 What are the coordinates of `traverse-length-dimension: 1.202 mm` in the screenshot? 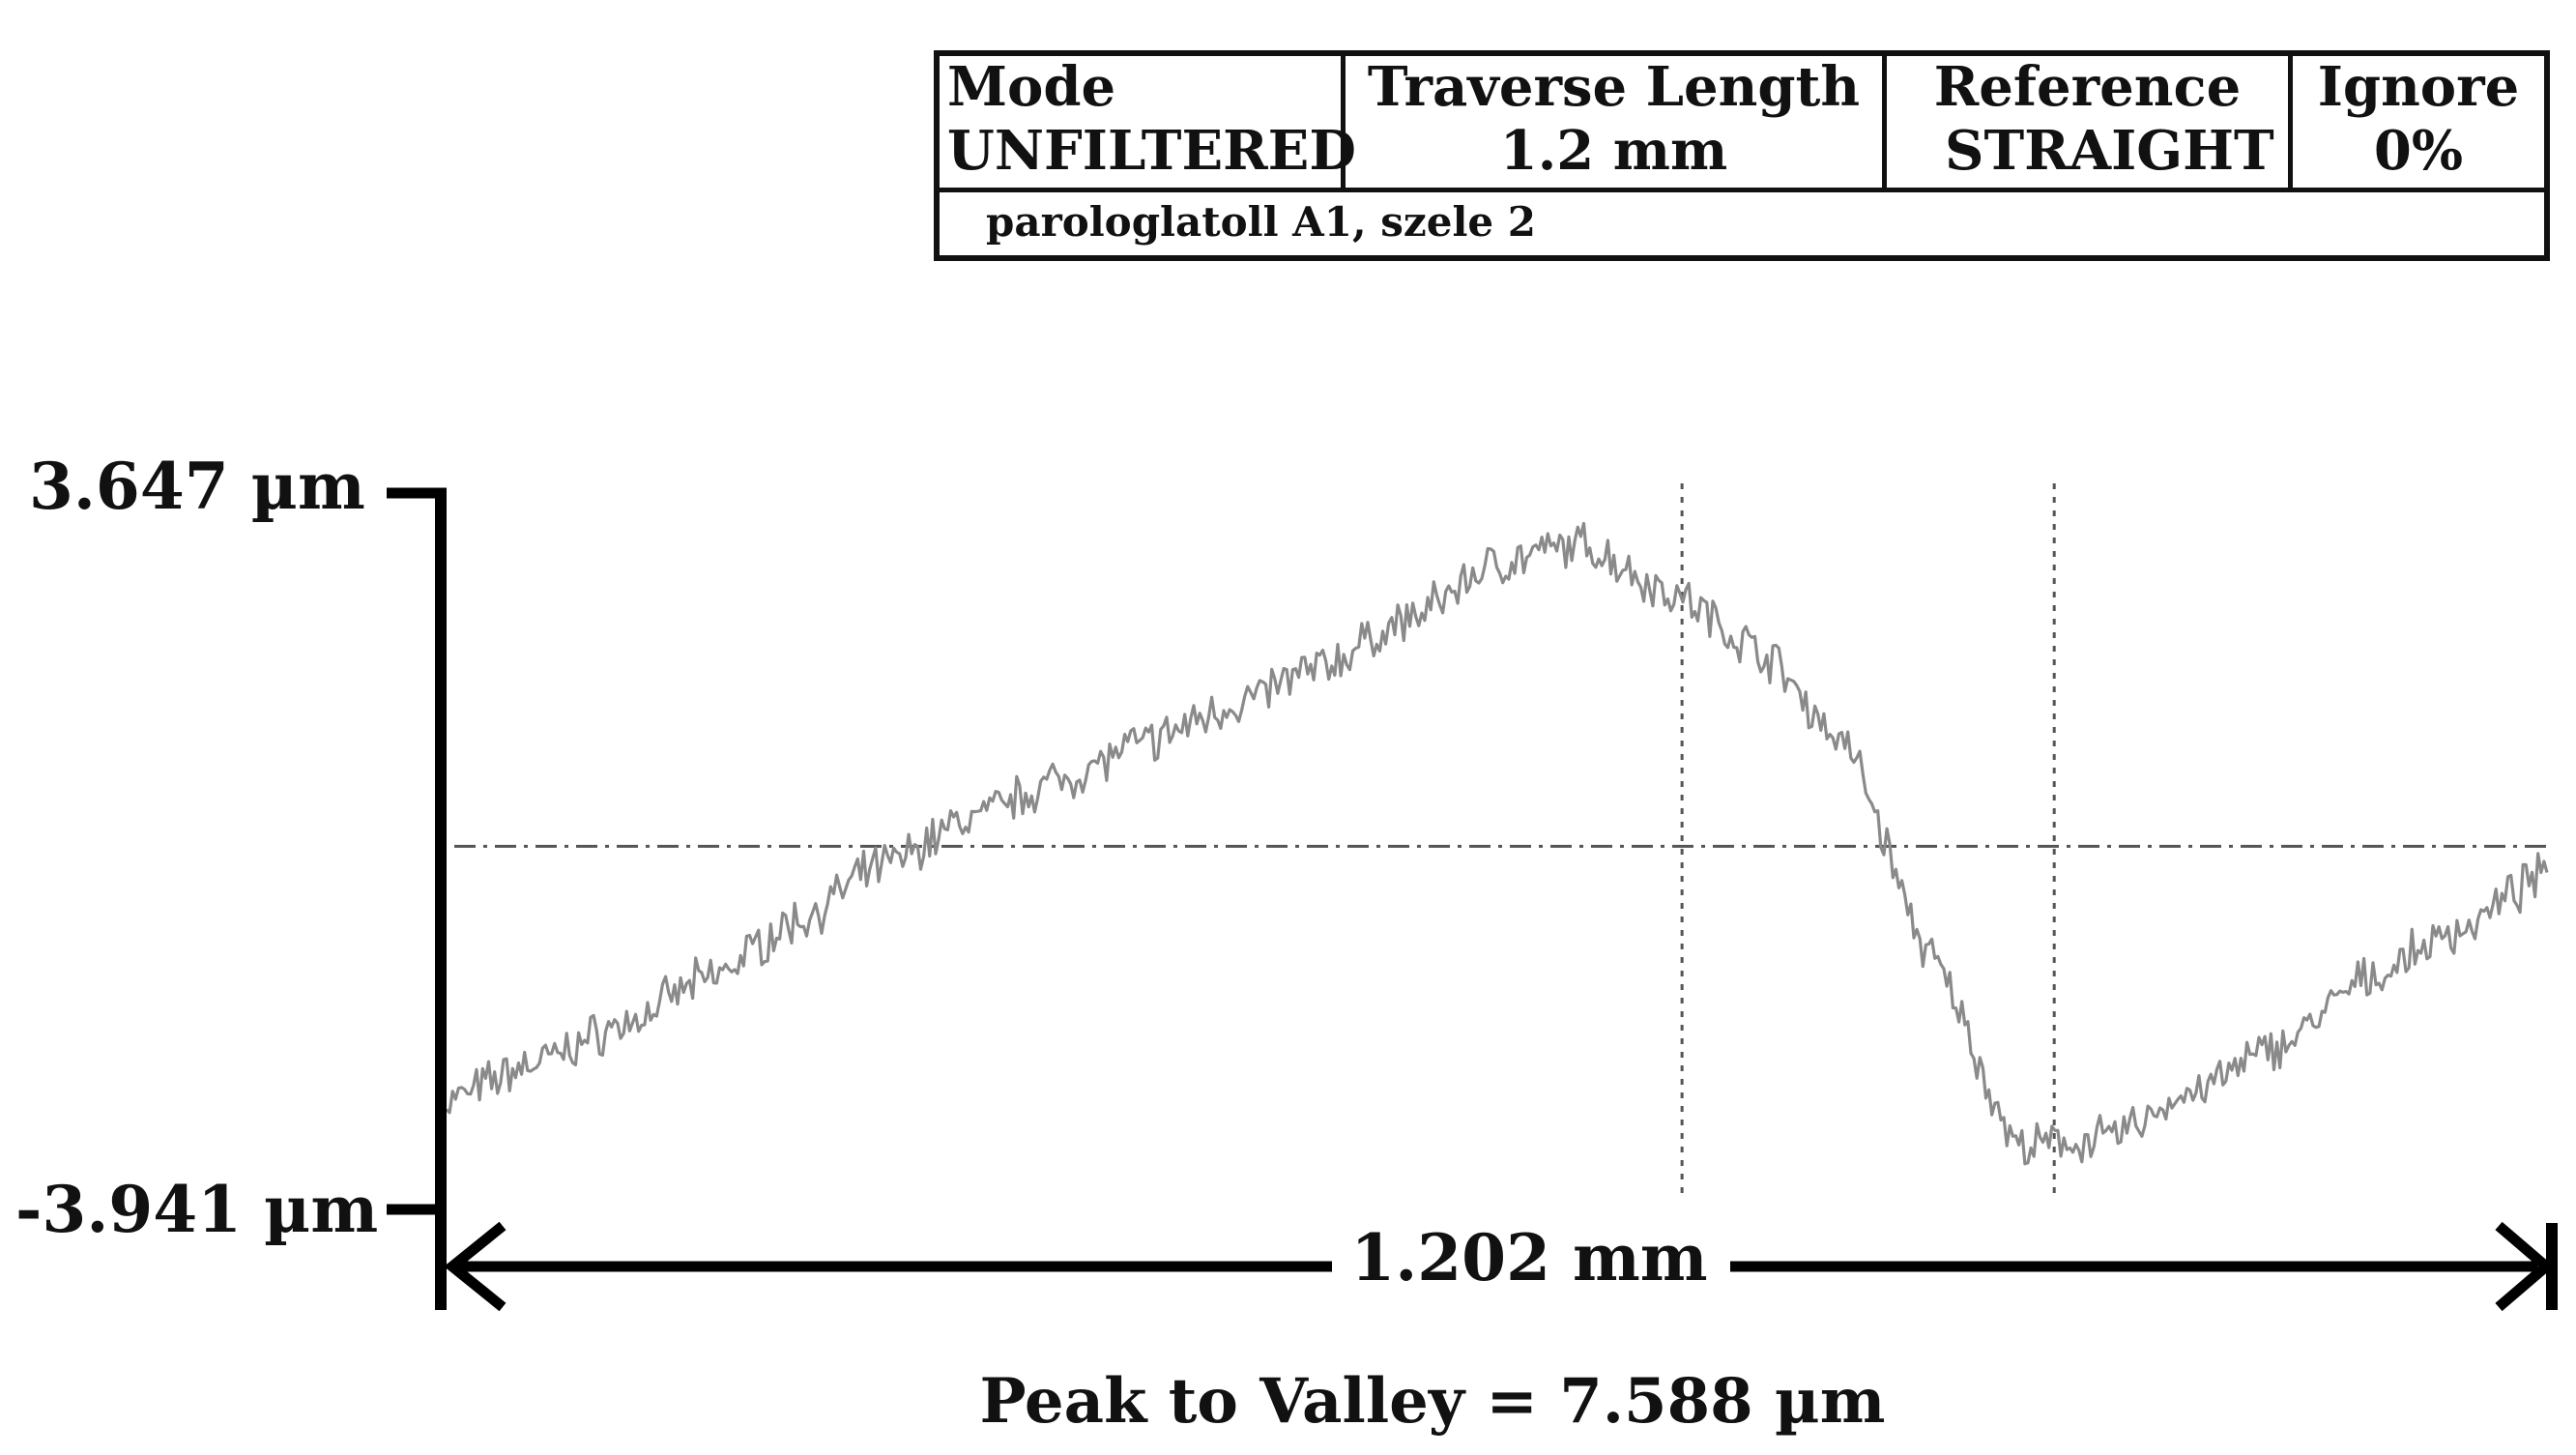 It's located at (1529, 1258).